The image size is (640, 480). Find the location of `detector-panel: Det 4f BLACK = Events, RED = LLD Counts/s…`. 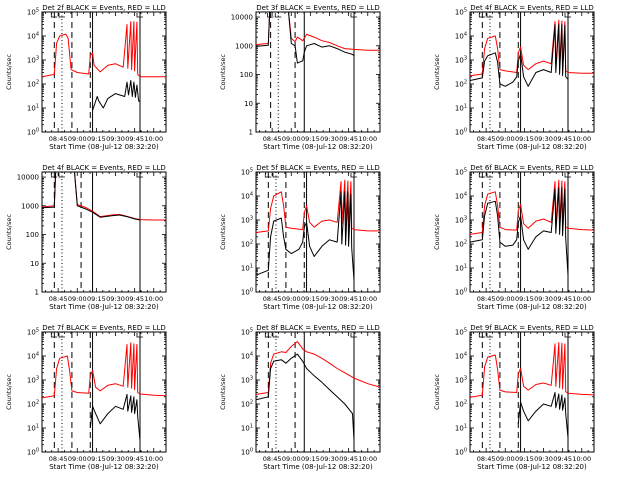

detector-panel: Det 4f BLACK = Events, RED = LLD Counts/s… is located at coordinates (86, 237).